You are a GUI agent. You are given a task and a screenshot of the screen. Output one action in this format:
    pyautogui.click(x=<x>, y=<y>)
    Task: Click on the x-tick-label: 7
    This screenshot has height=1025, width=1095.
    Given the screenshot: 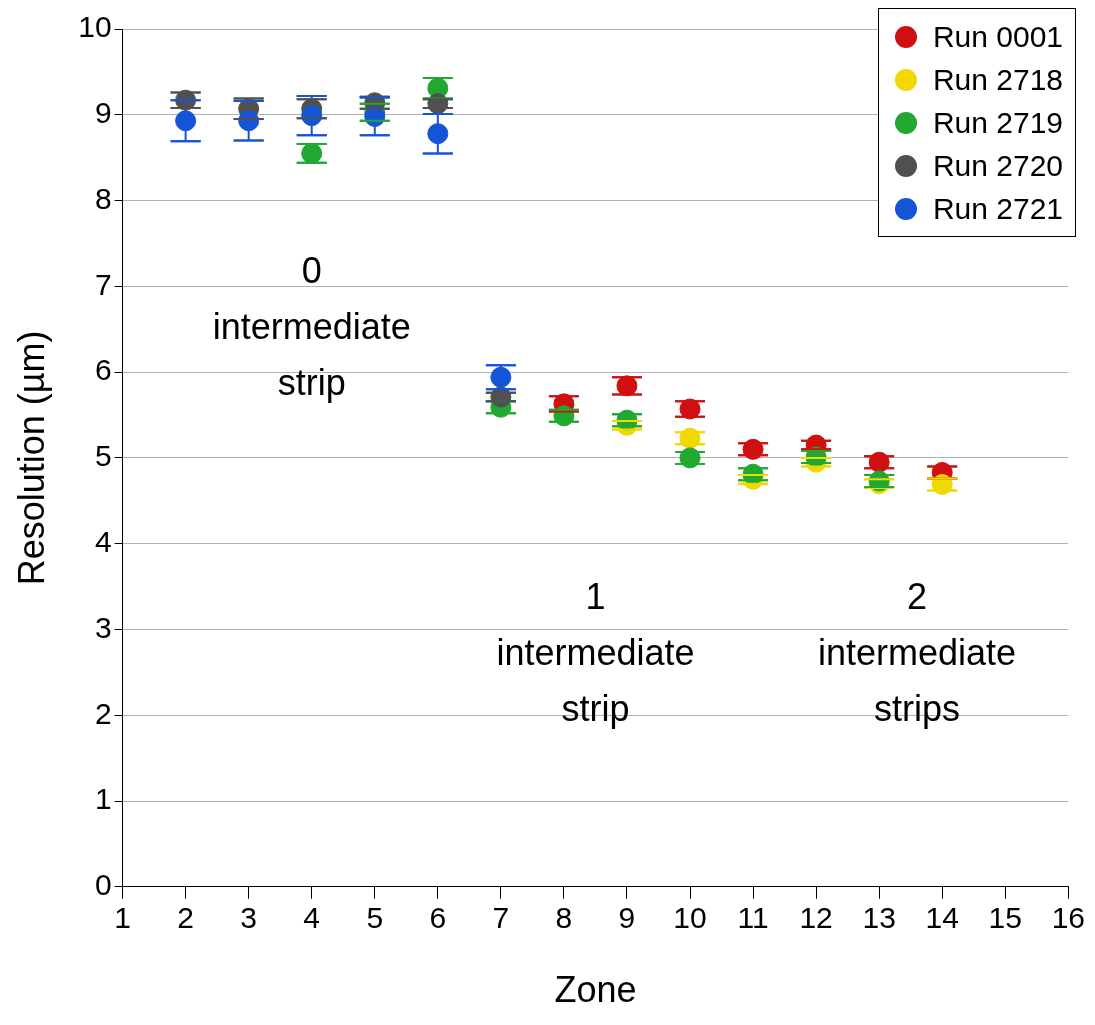 What is the action you would take?
    pyautogui.click(x=501, y=918)
    